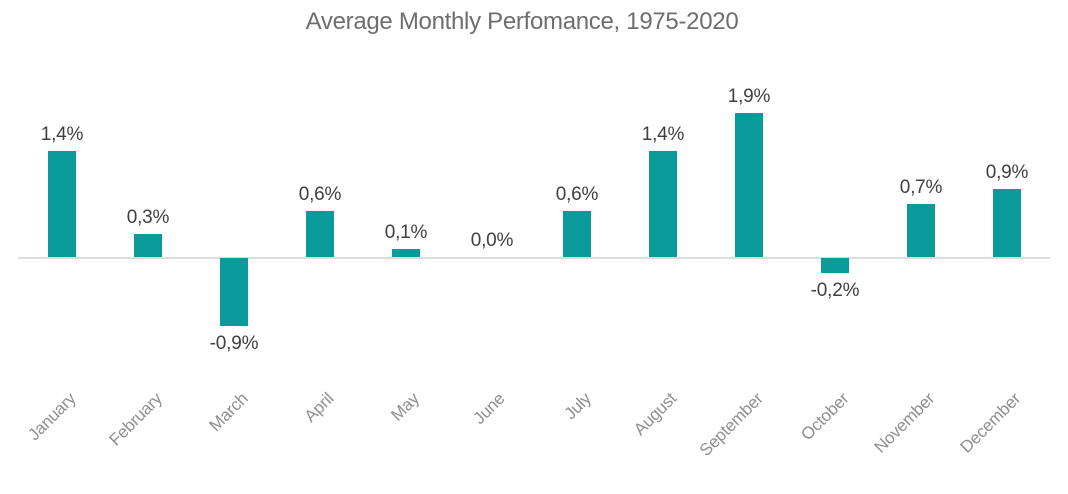 This screenshot has height=494, width=1068. What do you see at coordinates (319, 407) in the screenshot?
I see `axis-label-april: April` at bounding box center [319, 407].